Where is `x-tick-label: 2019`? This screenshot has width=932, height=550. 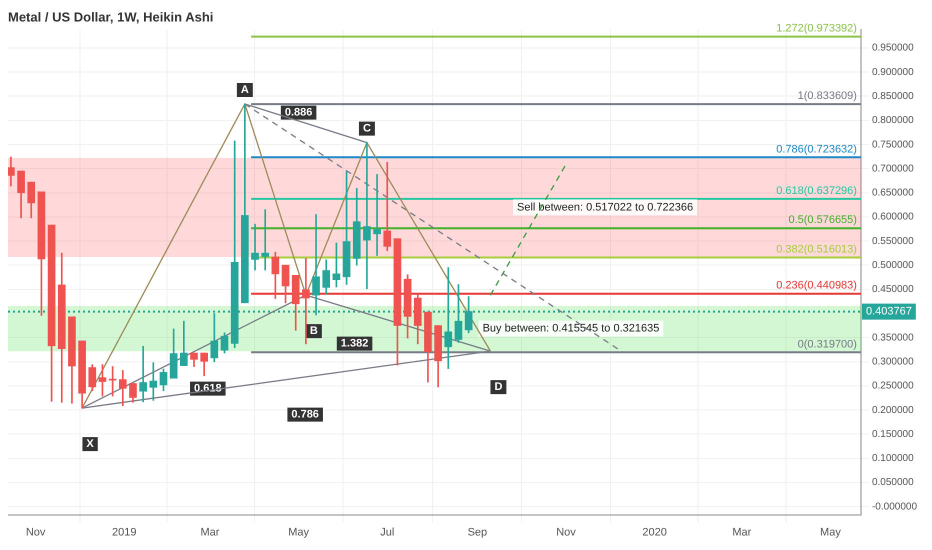 x-tick-label: 2019 is located at coordinates (124, 532).